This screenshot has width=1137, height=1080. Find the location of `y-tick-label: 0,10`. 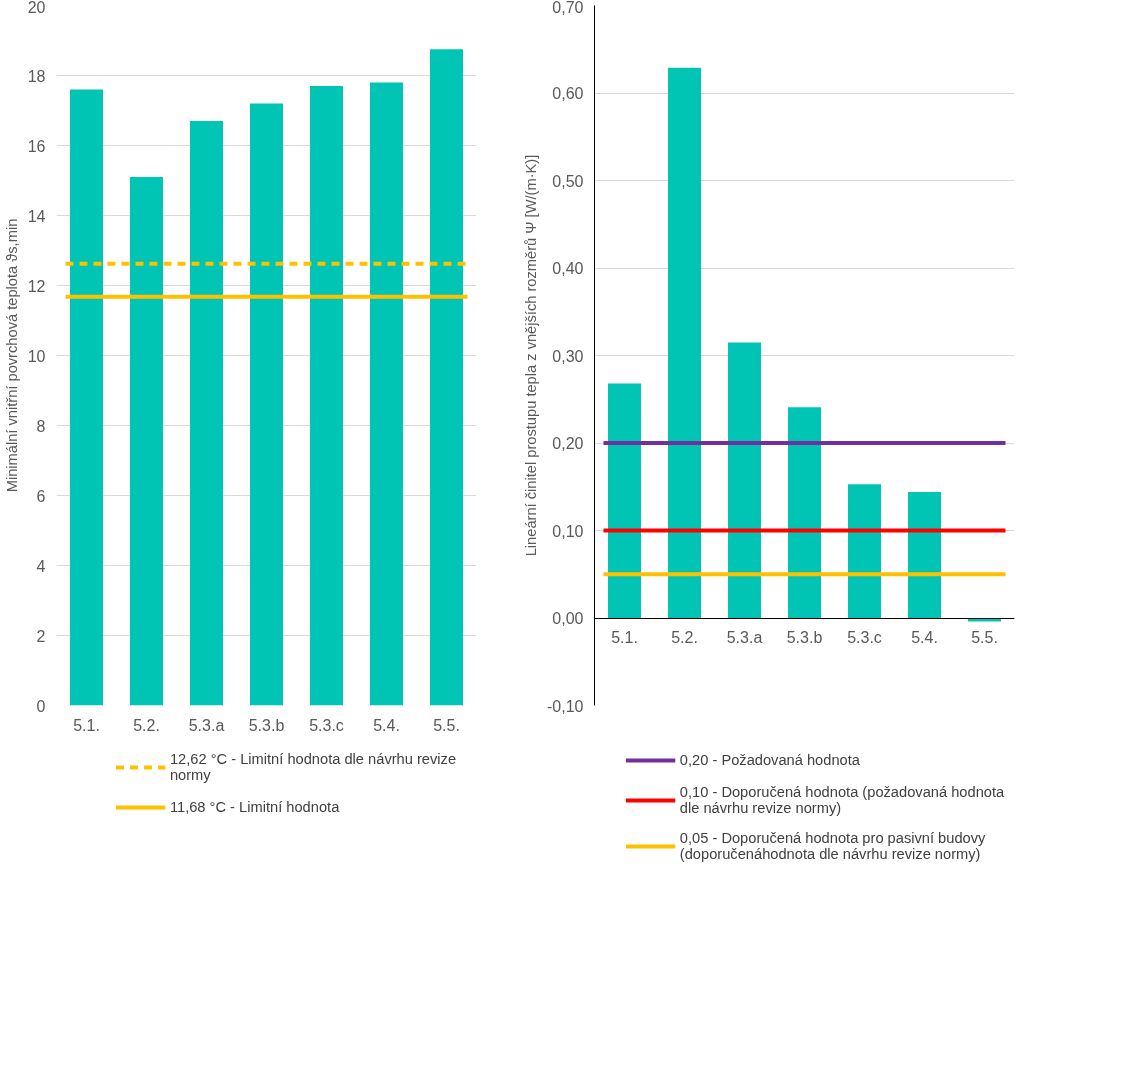

y-tick-label: 0,10 is located at coordinates (568, 531).